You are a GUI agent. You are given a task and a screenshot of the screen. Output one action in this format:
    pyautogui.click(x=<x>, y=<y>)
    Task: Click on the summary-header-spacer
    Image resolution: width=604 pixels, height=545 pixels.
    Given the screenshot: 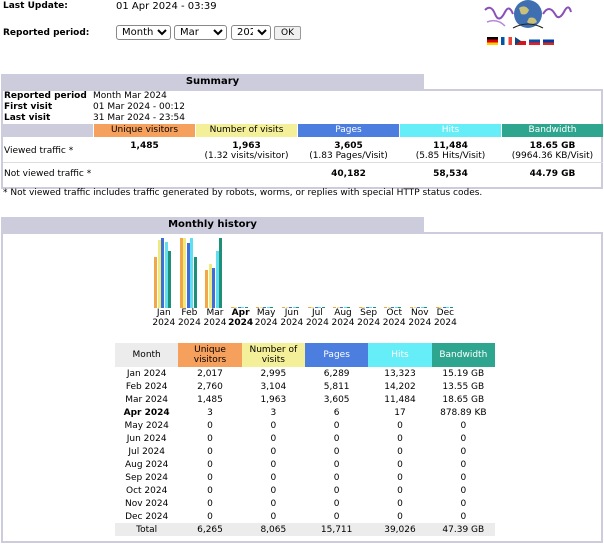 What is the action you would take?
    pyautogui.click(x=48, y=130)
    